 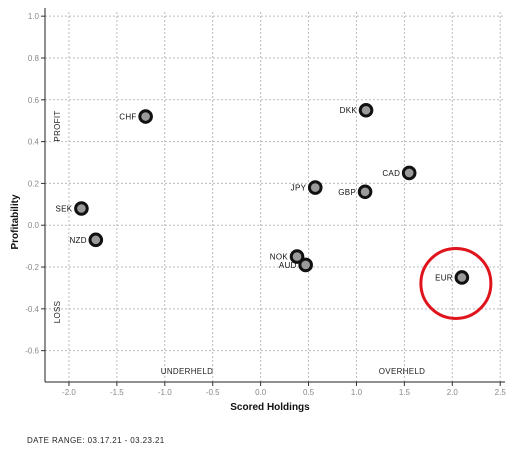 I want to click on point-cad, so click(x=409, y=173).